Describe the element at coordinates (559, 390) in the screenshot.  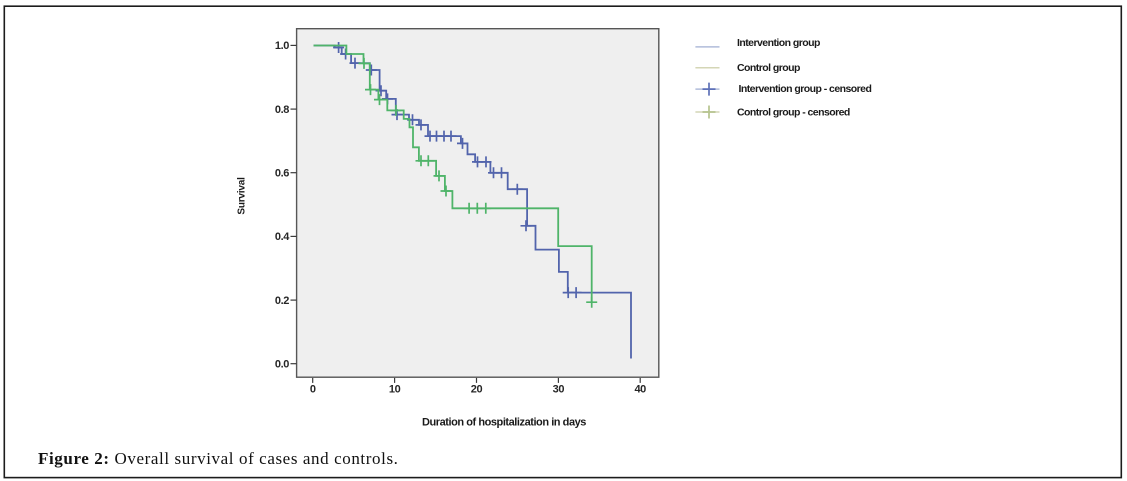
I see `svg-text: 30` at that location.